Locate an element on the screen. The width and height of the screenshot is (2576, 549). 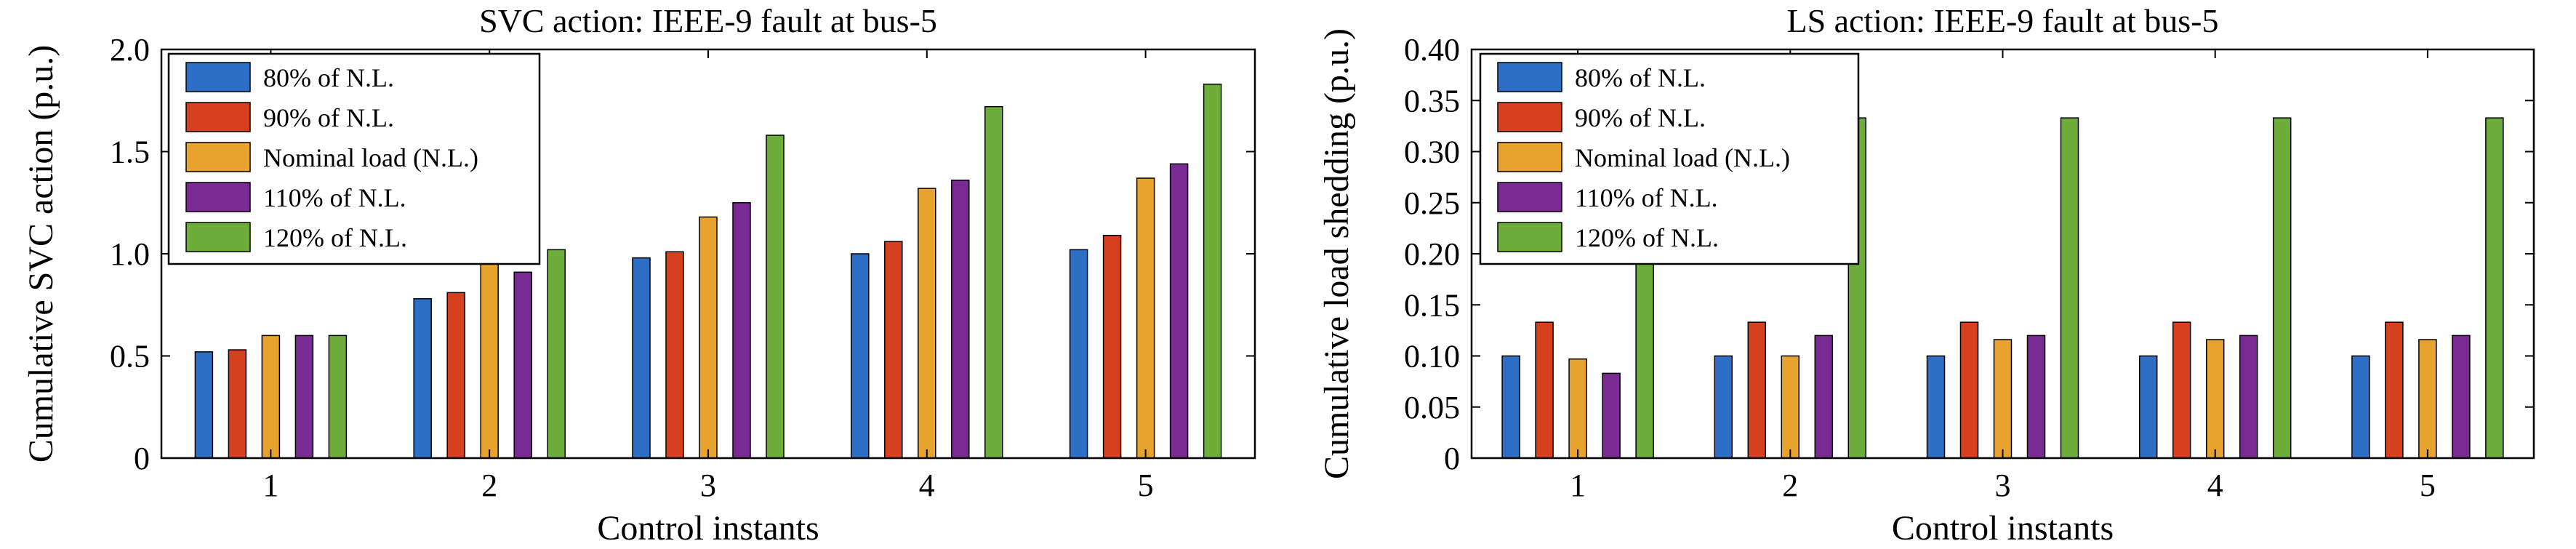
y-tick-label: 0.30 is located at coordinates (1432, 152).